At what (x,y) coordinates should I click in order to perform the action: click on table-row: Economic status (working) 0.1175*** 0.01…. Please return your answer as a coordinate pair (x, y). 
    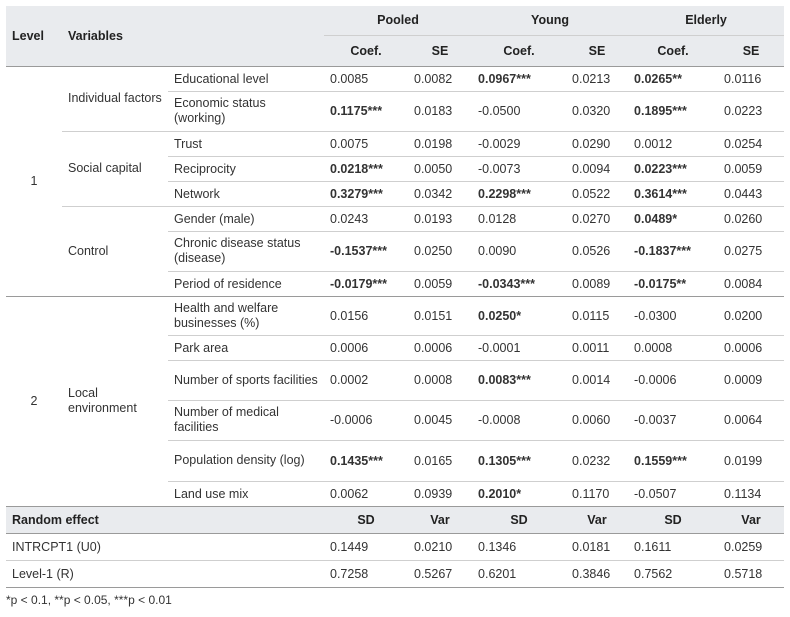
    Looking at the image, I should click on (395, 111).